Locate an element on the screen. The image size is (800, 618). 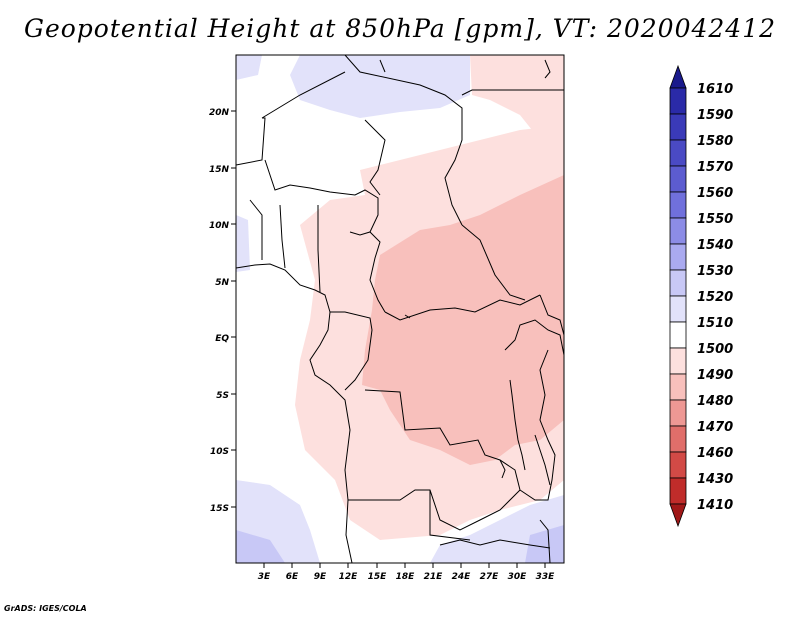
colorbar-label: 1520 is located at coordinates (715, 297).